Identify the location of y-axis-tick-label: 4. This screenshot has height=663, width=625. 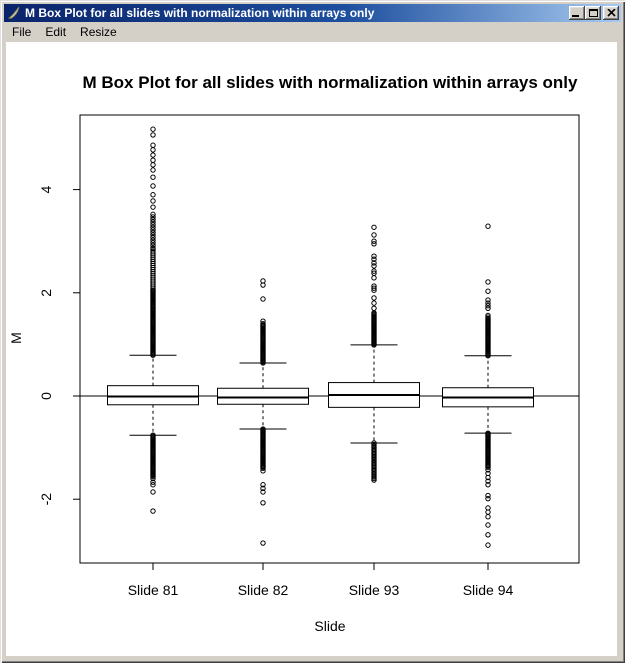
(46, 189).